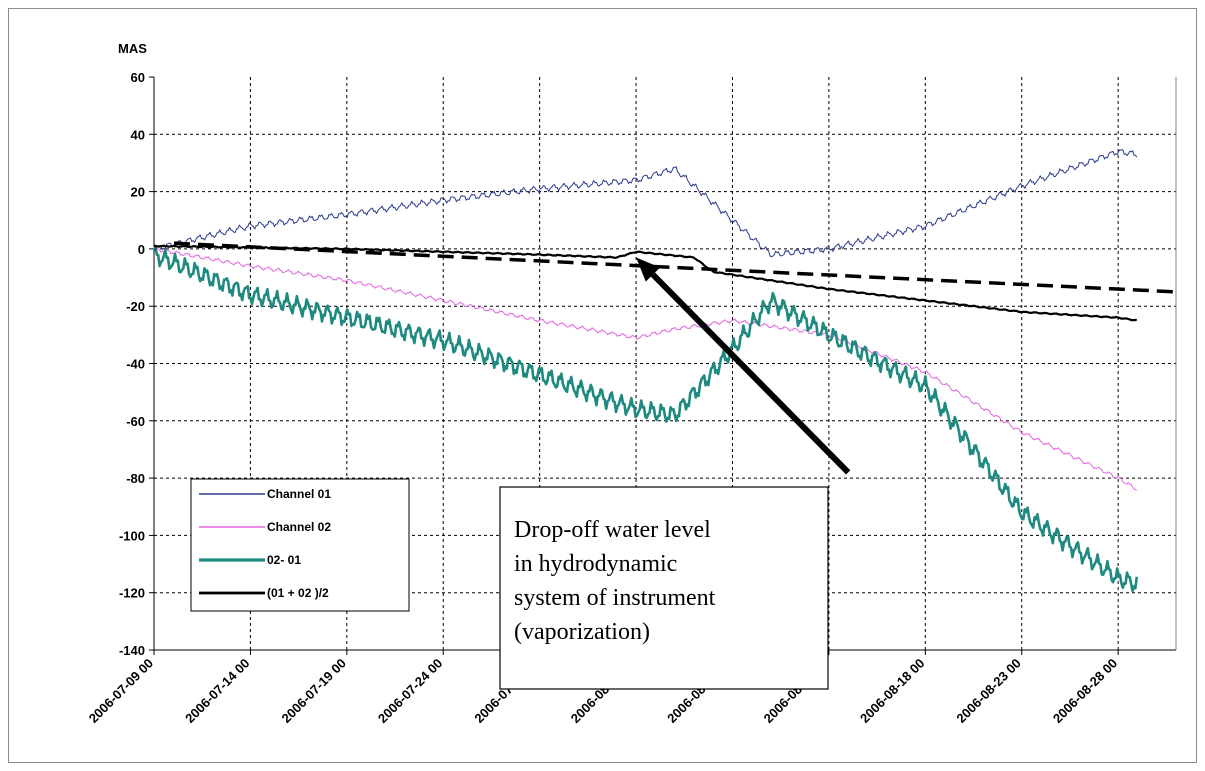  What do you see at coordinates (138, 77) in the screenshot?
I see `y-tick-label: 60` at bounding box center [138, 77].